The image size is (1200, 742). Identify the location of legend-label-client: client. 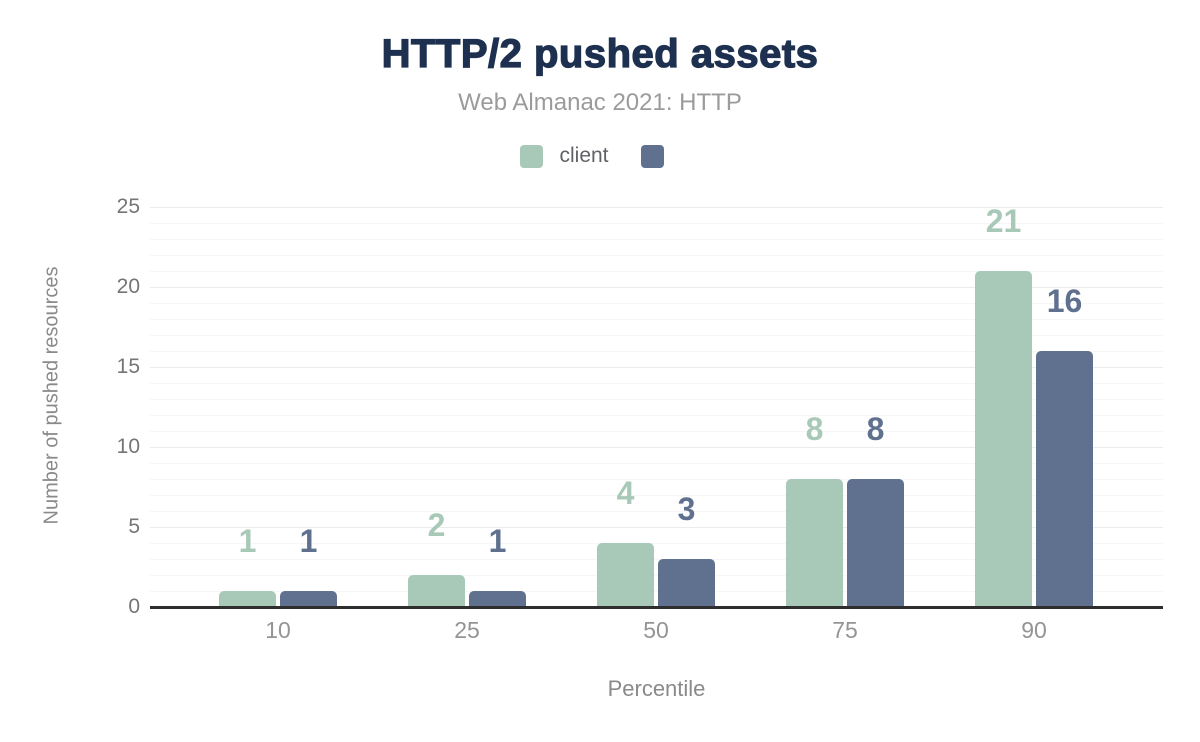
(584, 155).